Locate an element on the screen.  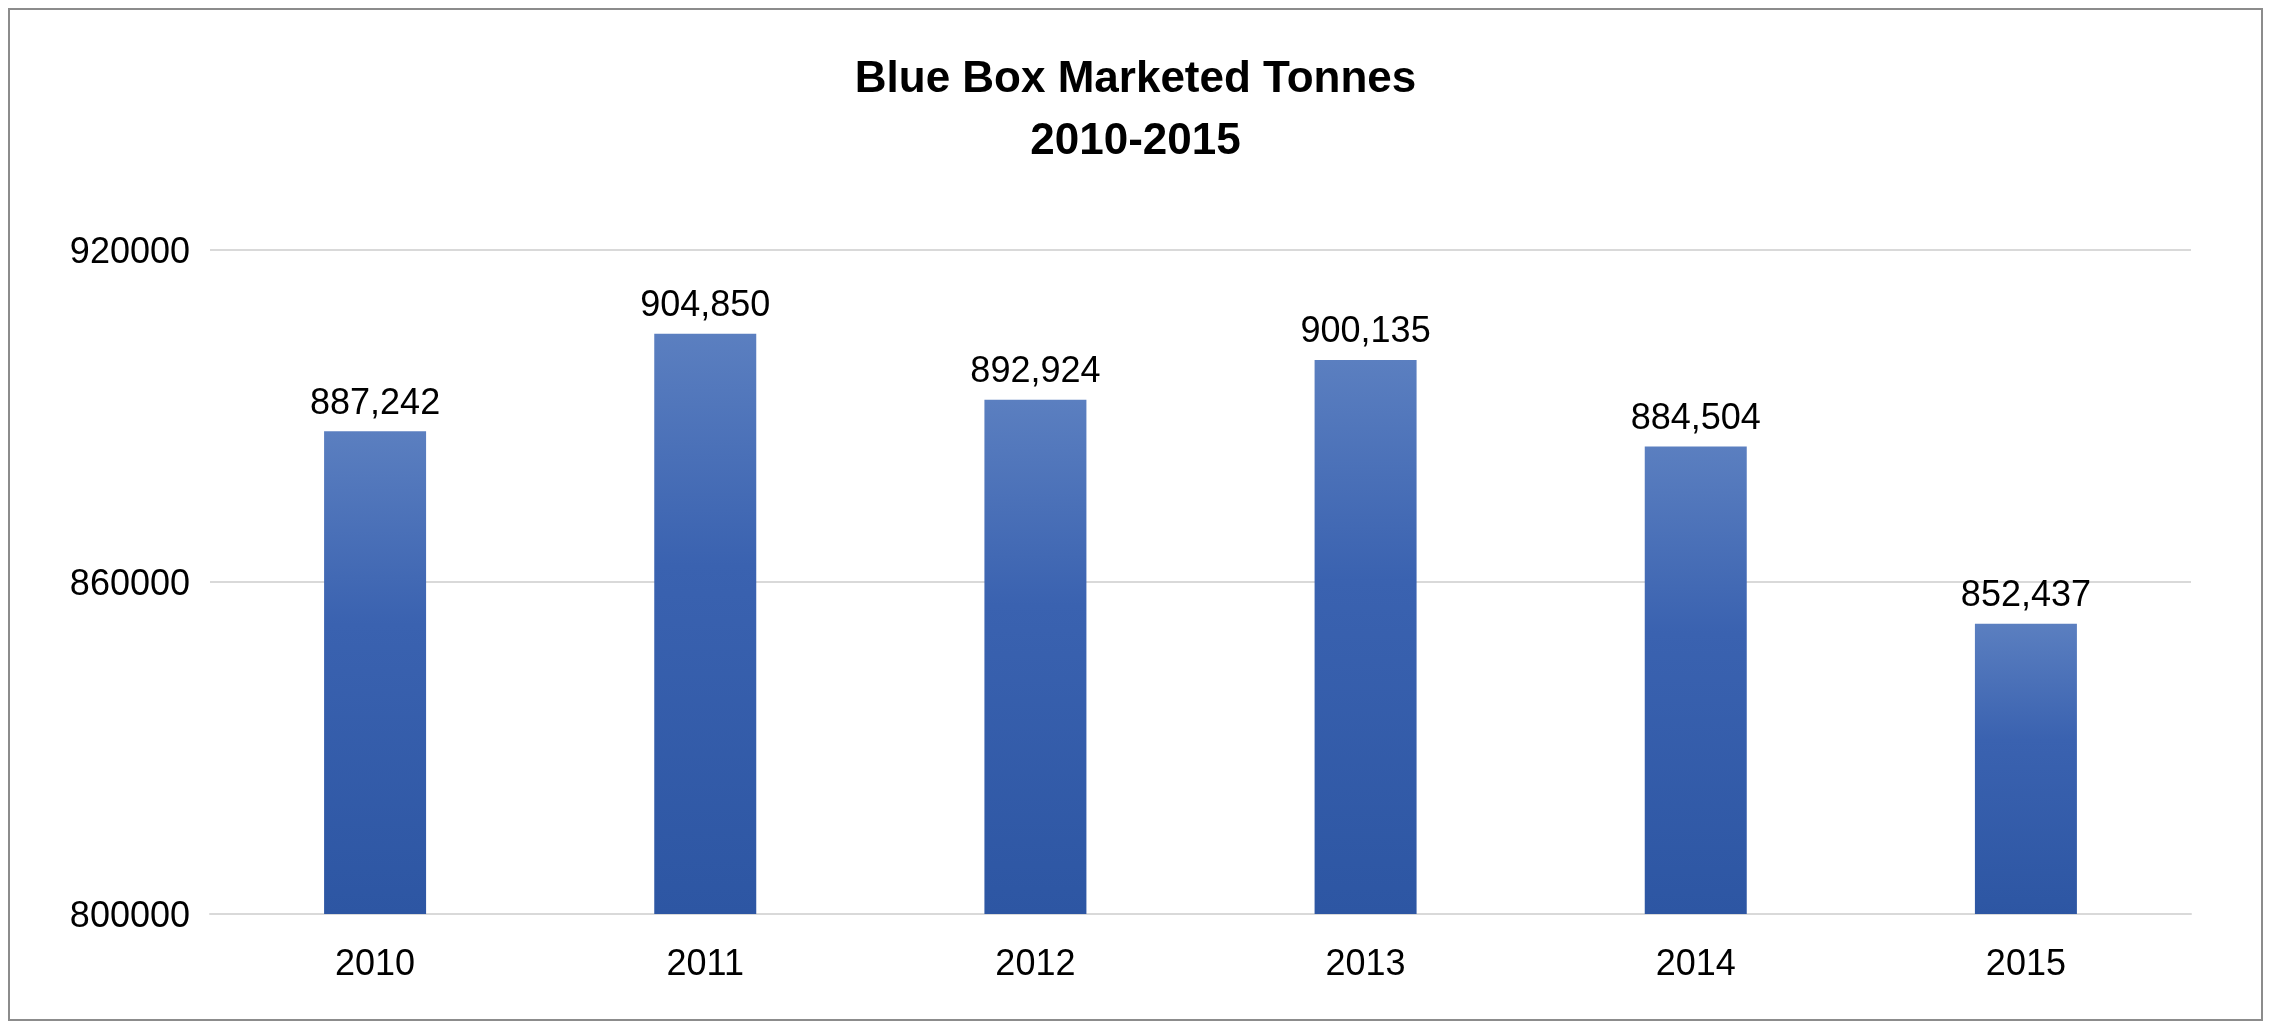
y-tick-label: 860000 is located at coordinates (129, 582).